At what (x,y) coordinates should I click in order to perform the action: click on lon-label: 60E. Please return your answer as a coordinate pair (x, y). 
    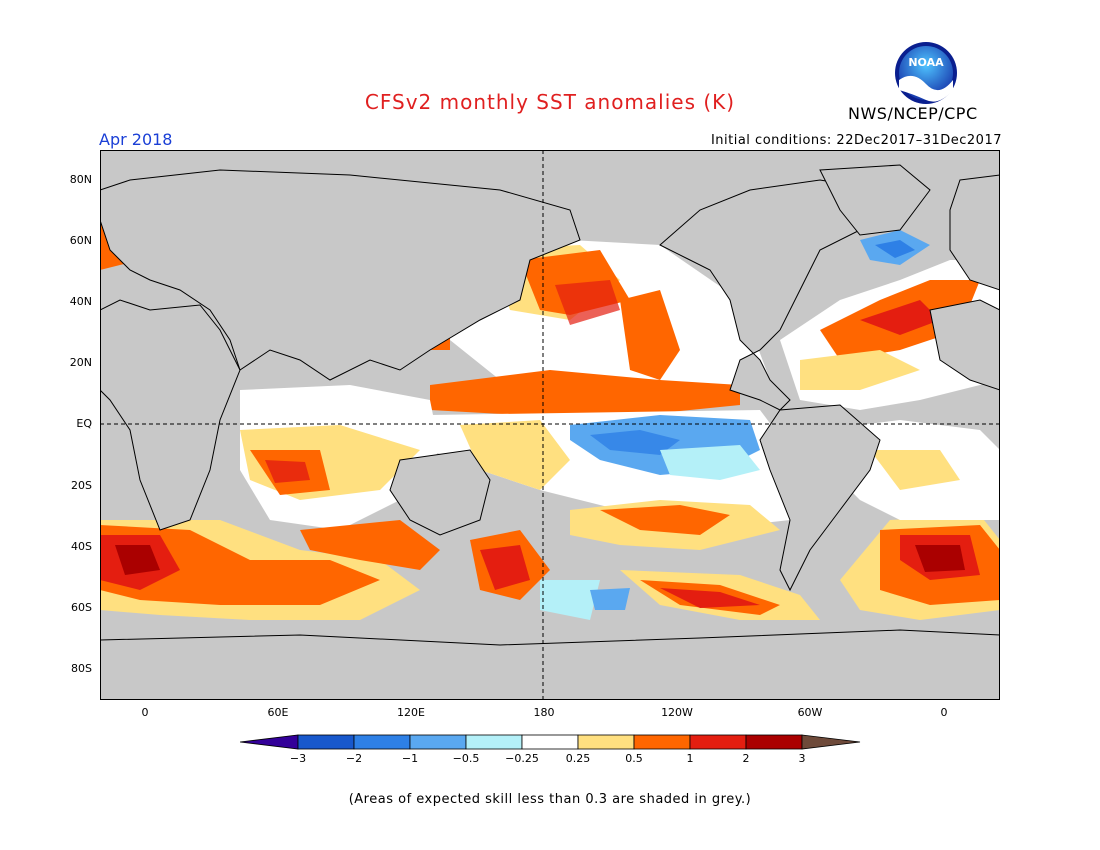
    Looking at the image, I should click on (278, 712).